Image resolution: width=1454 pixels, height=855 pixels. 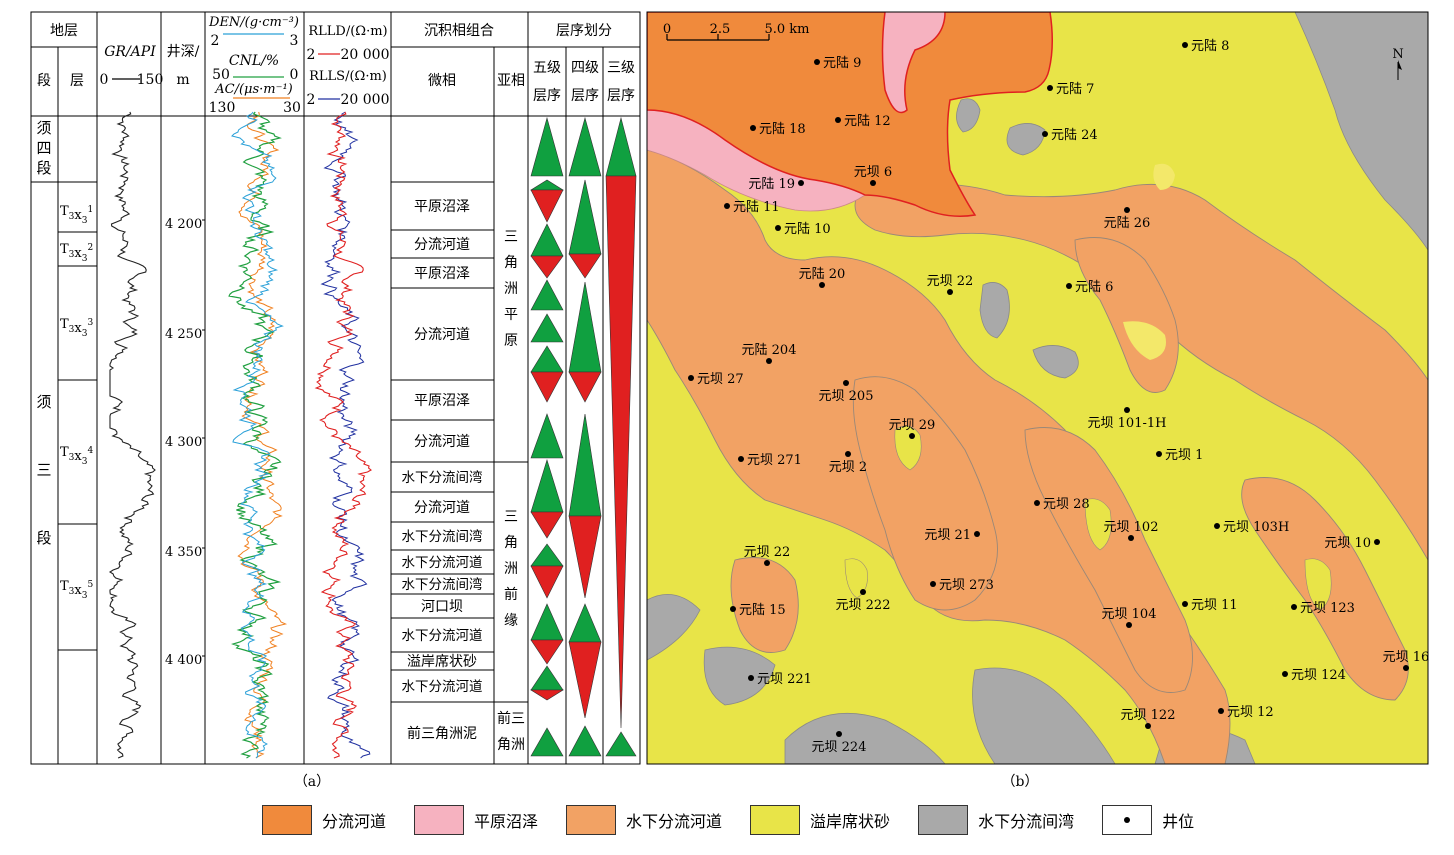 What do you see at coordinates (784, 679) in the screenshot?
I see `well-label: 元坝 221` at bounding box center [784, 679].